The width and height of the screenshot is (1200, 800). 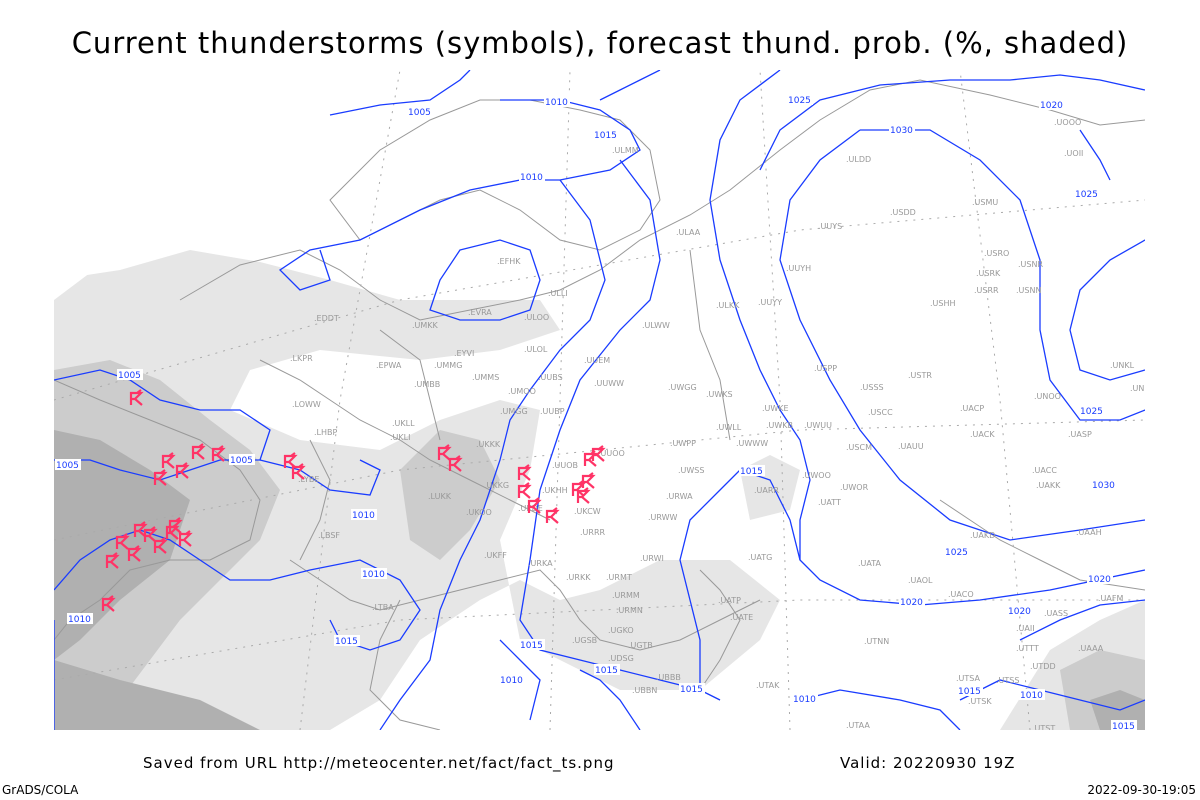 I want to click on station-label: .USTR, so click(x=920, y=375).